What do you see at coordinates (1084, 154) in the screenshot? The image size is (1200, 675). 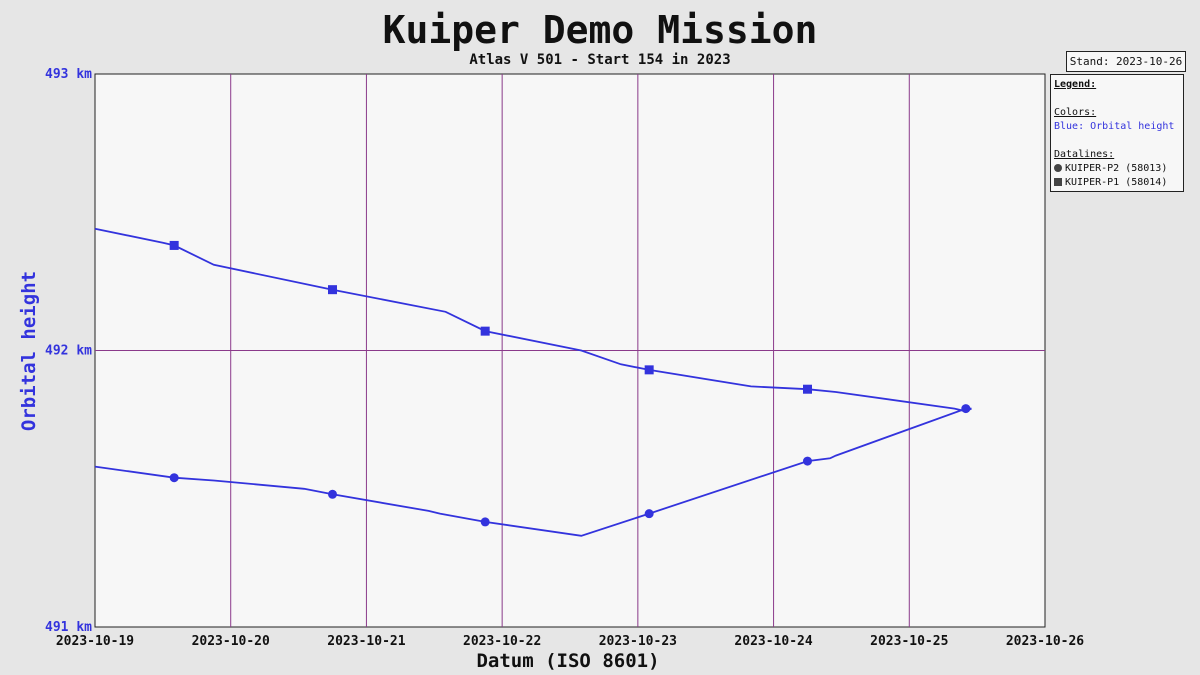 I see `legend-datalines-heading: Datalines:` at bounding box center [1084, 154].